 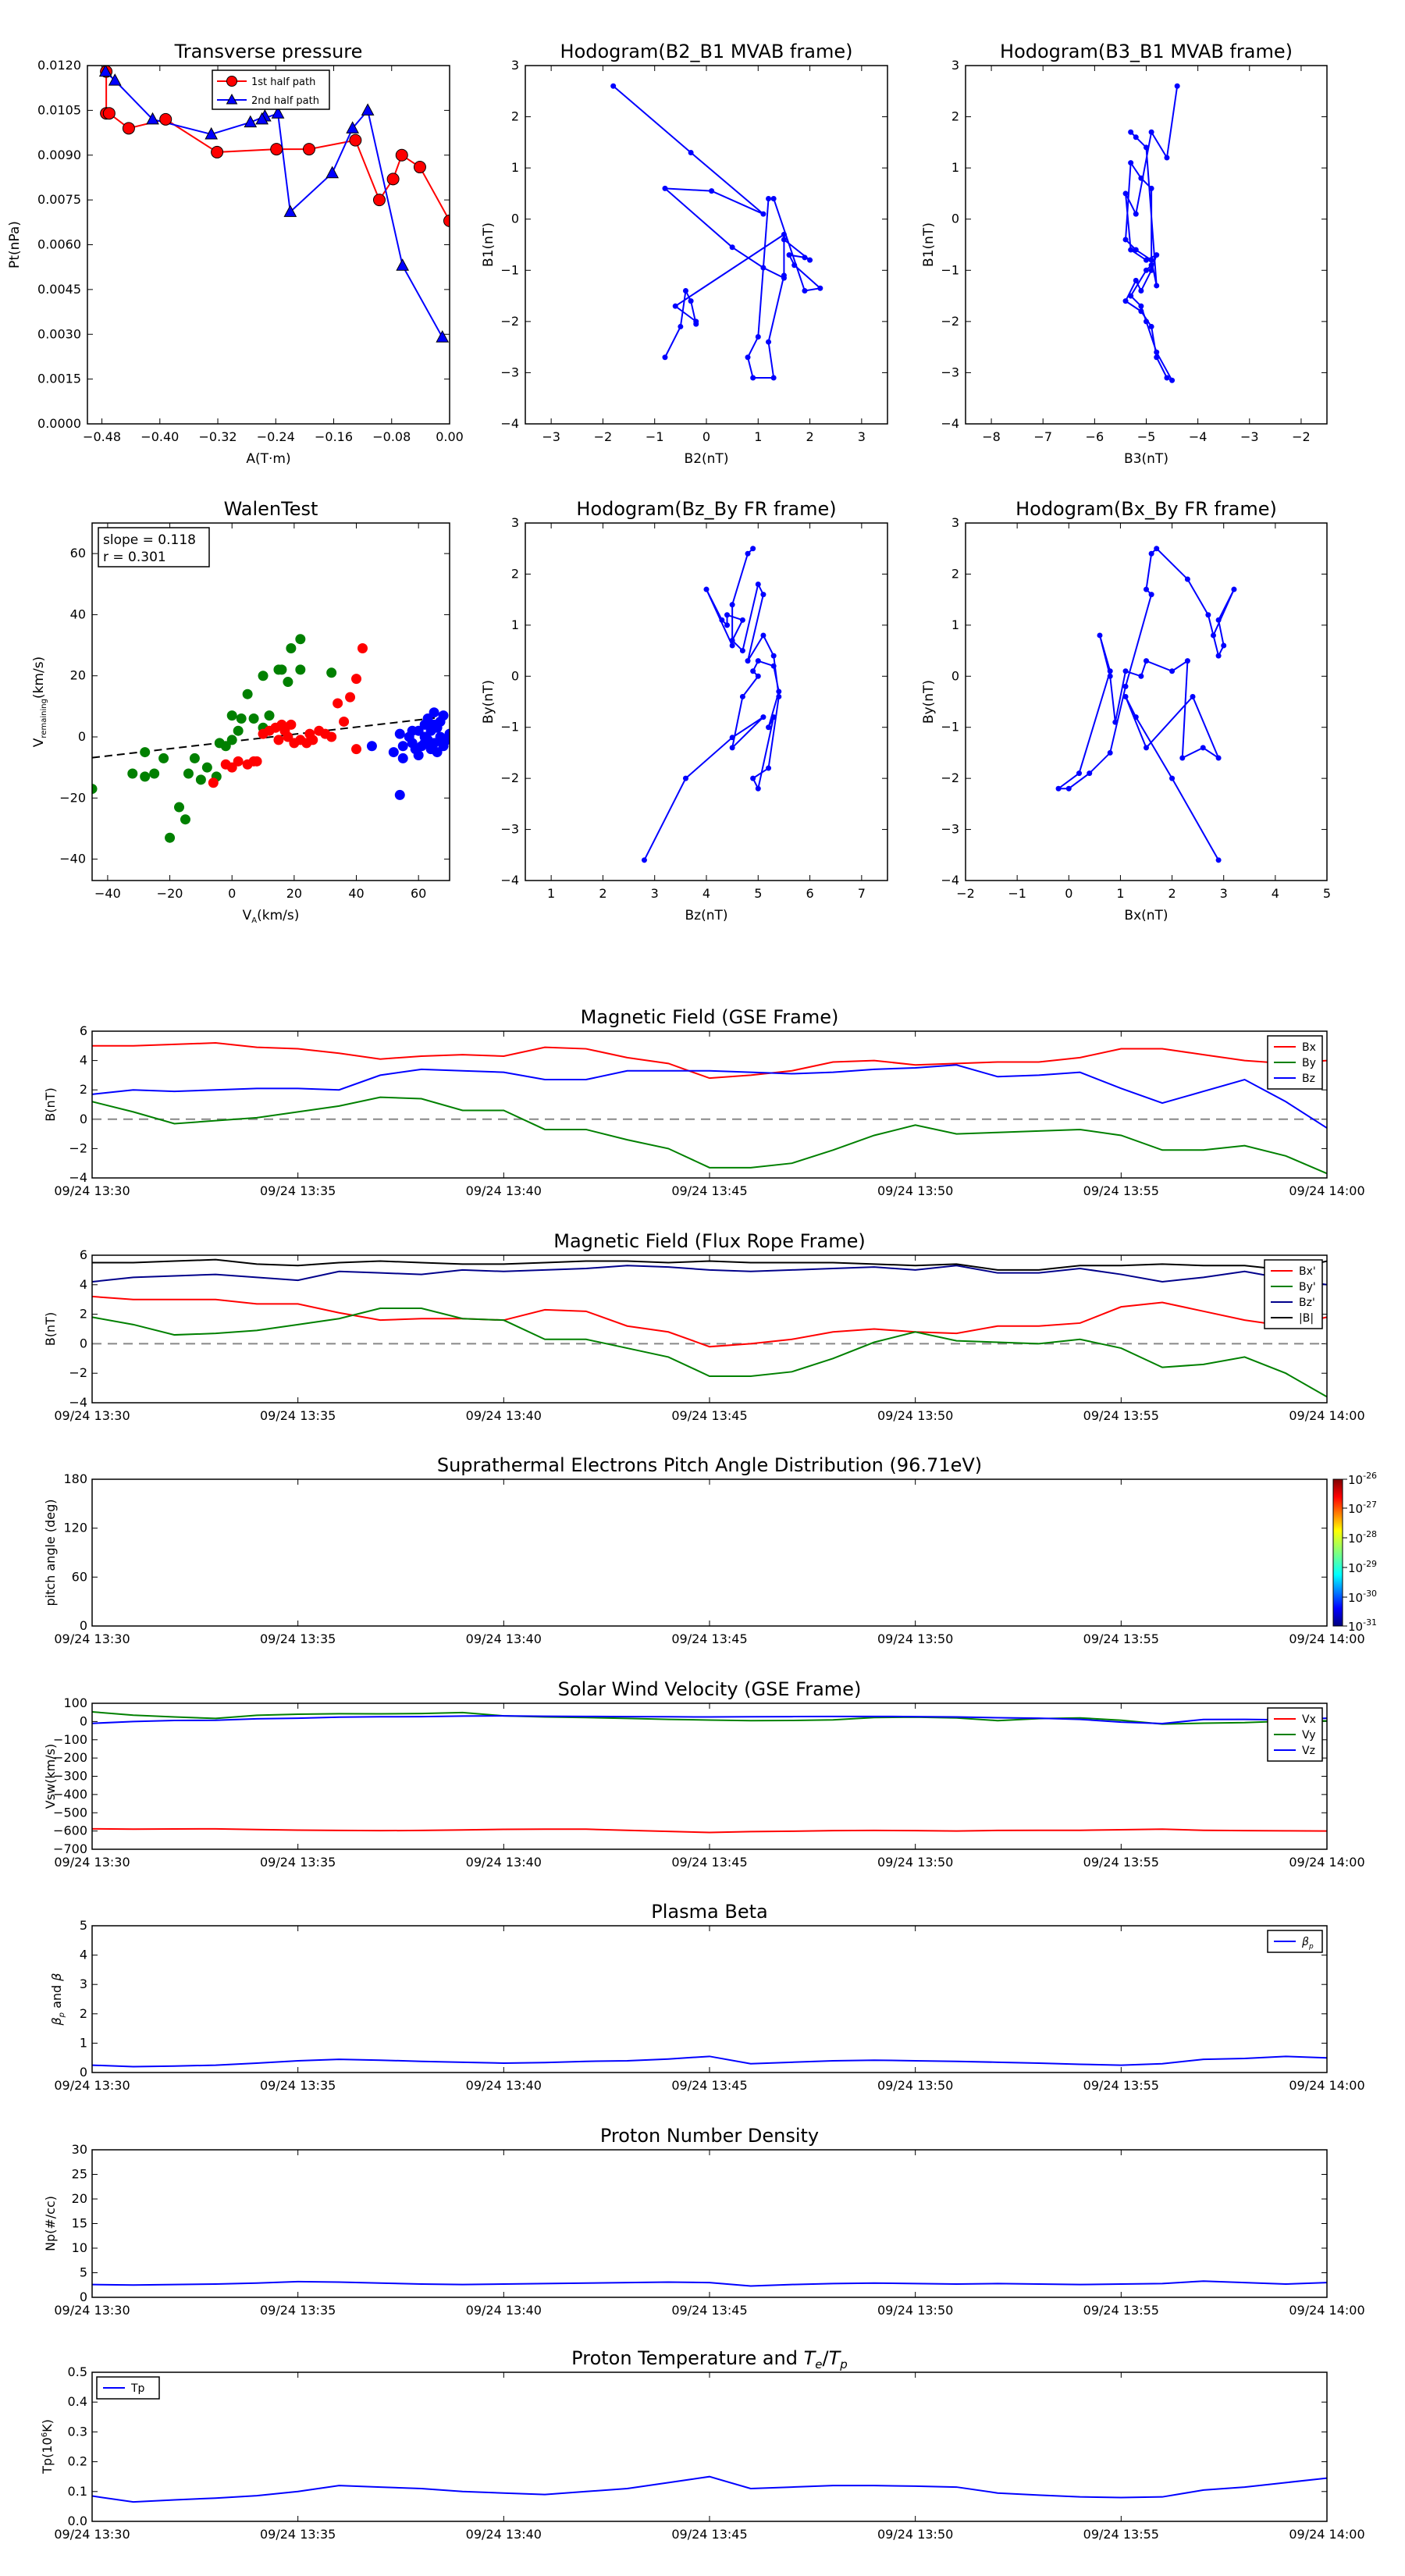 What do you see at coordinates (418, 893) in the screenshot?
I see `x-tick-label: 60` at bounding box center [418, 893].